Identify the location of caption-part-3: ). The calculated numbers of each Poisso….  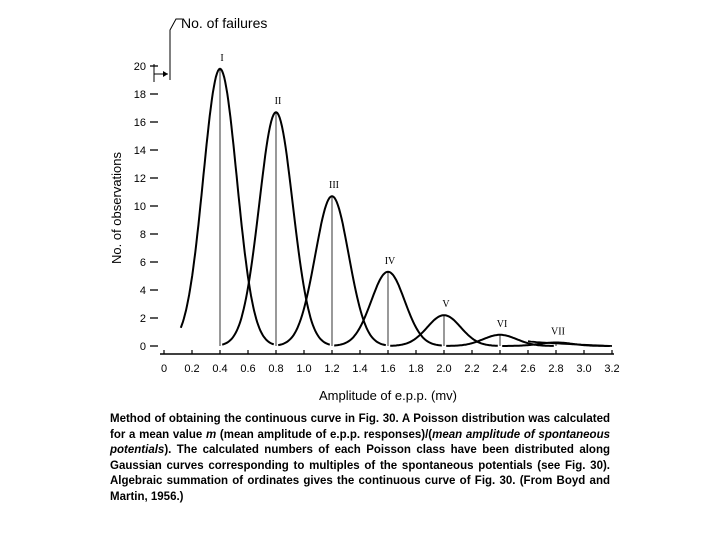
(360, 473).